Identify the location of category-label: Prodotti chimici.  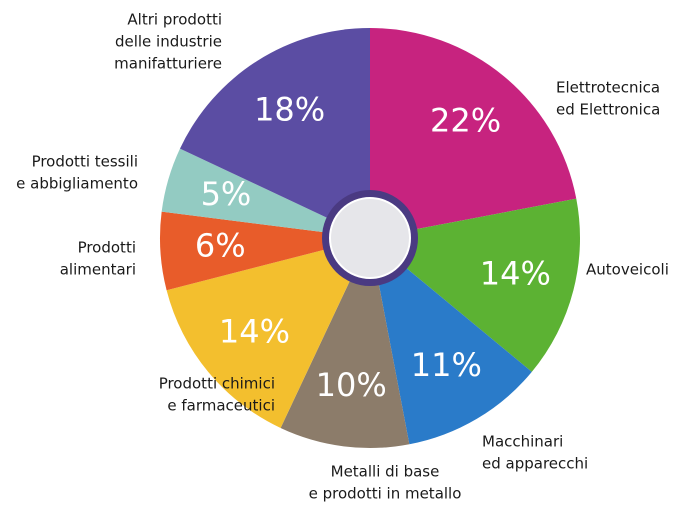
(217, 384).